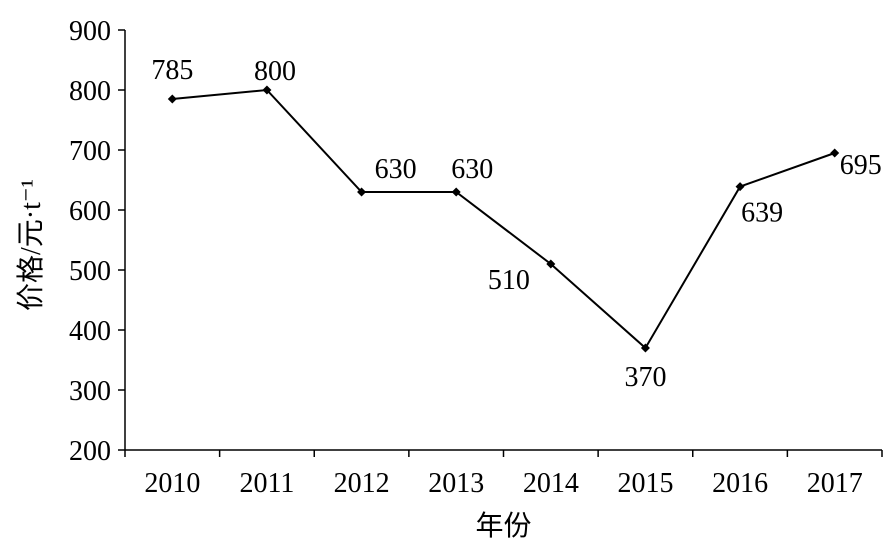 The image size is (883, 547). Describe the element at coordinates (90, 211) in the screenshot. I see `y-tick-label: 600` at that location.